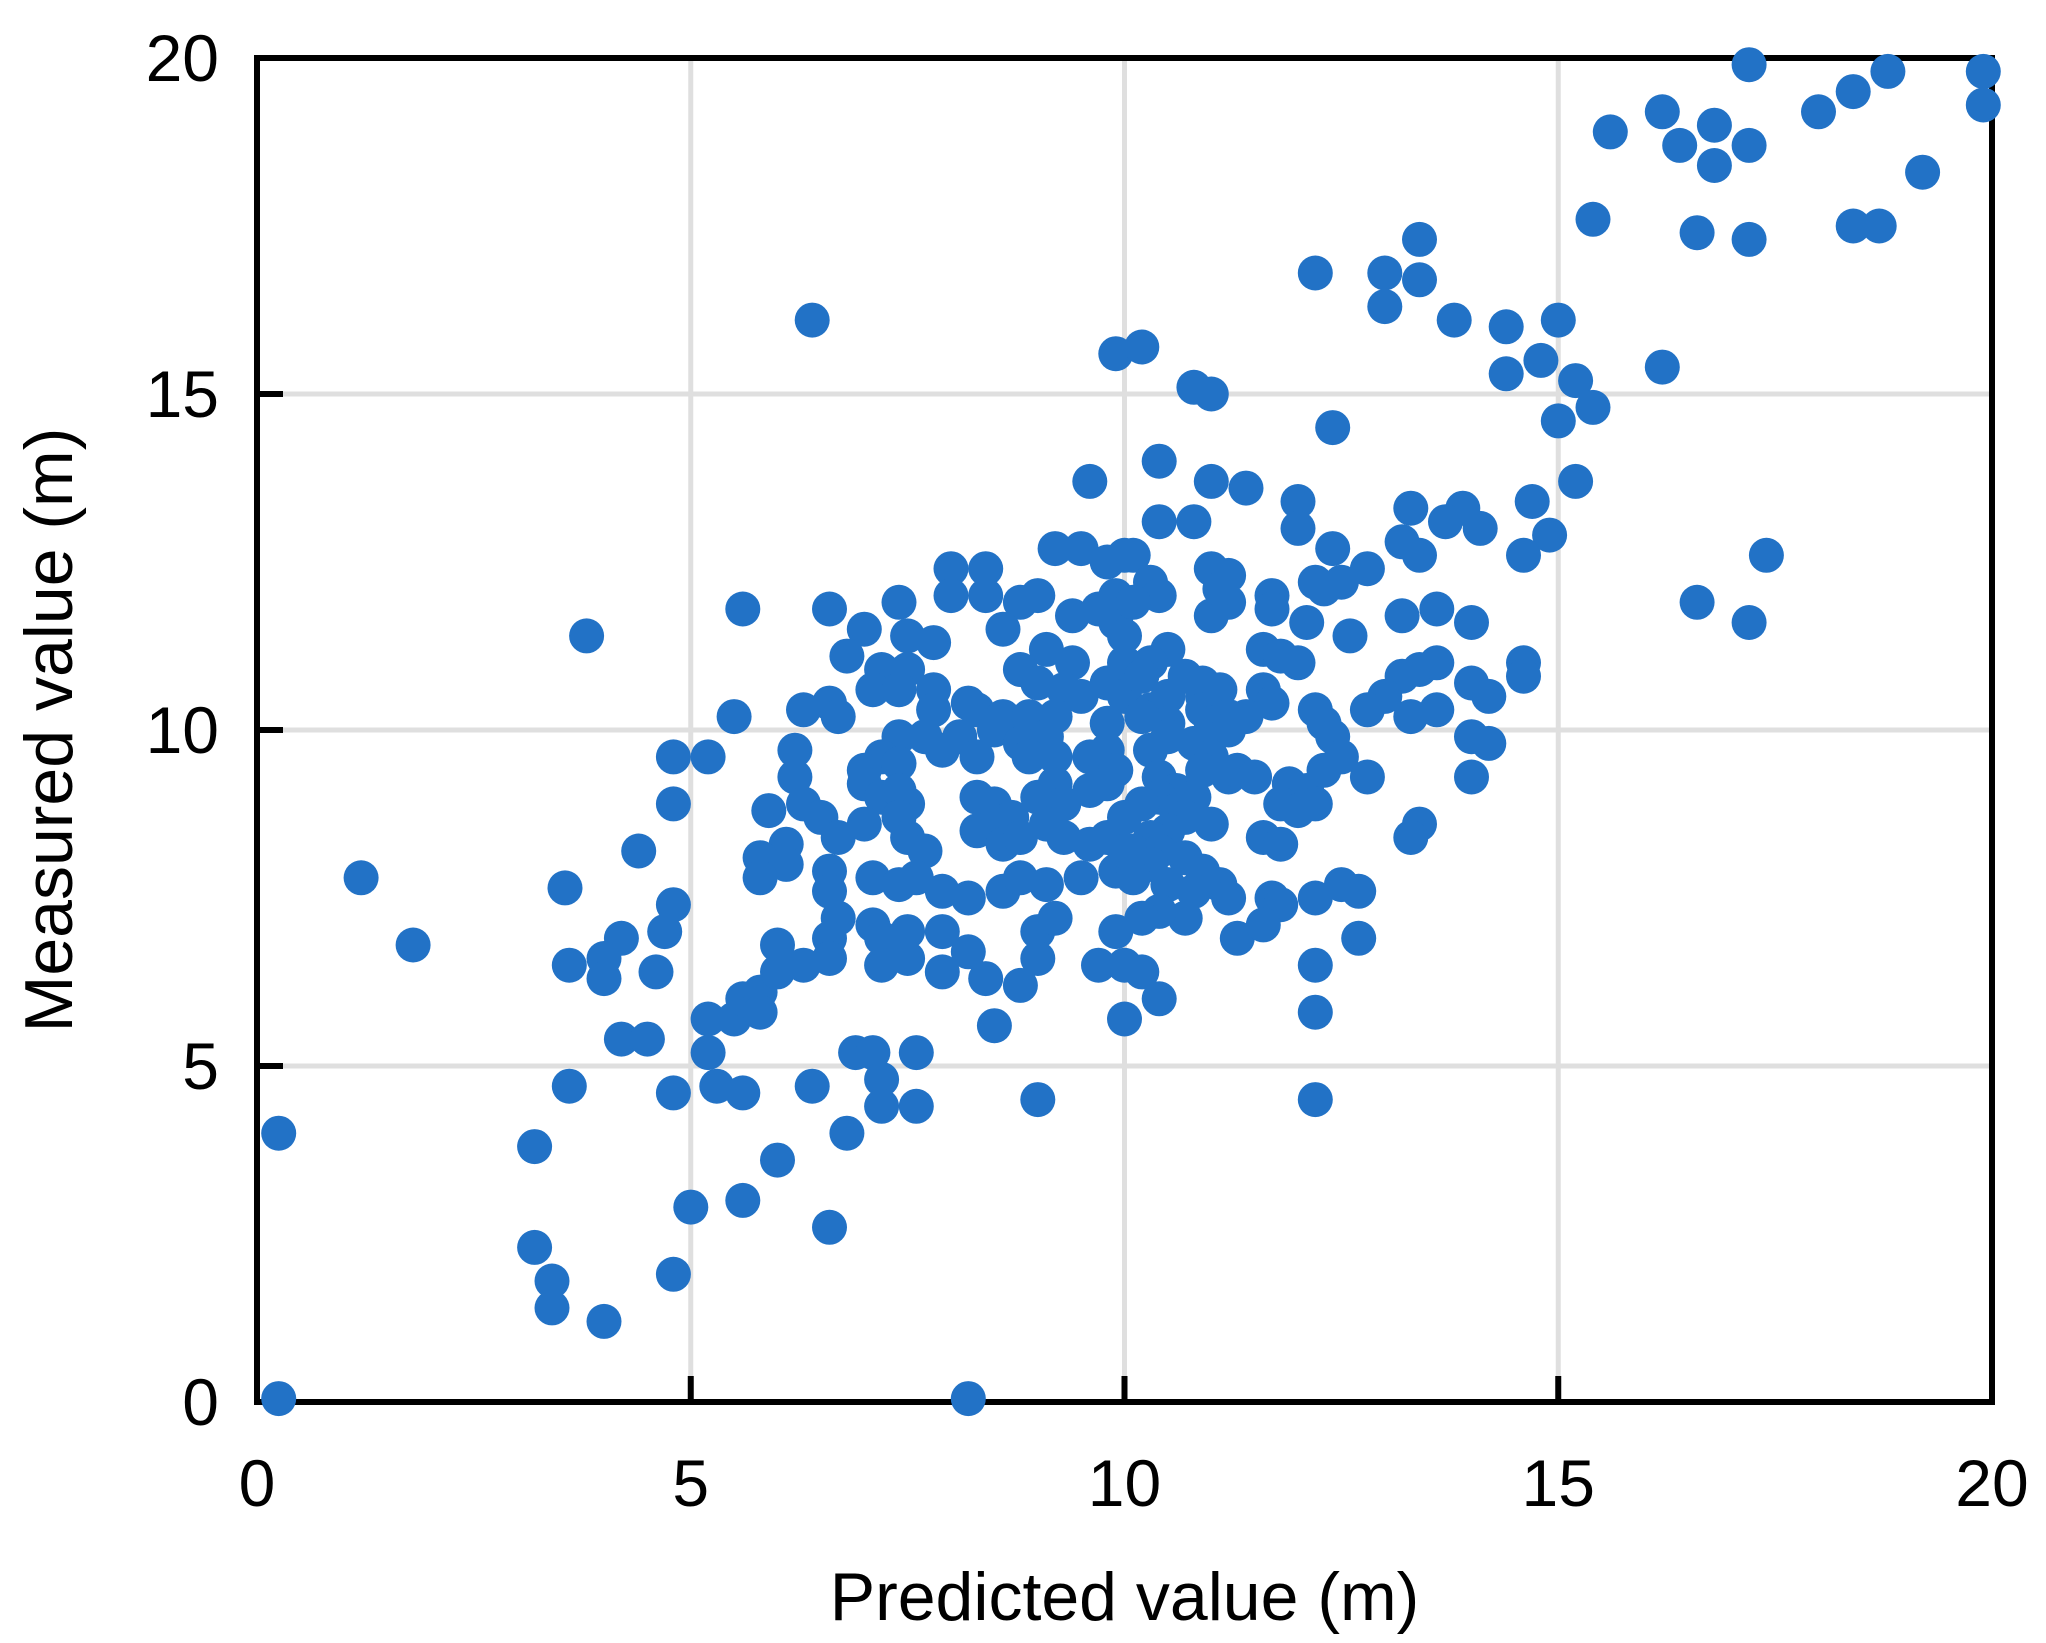  I want to click on x-tick-label: 10, so click(1124, 1483).